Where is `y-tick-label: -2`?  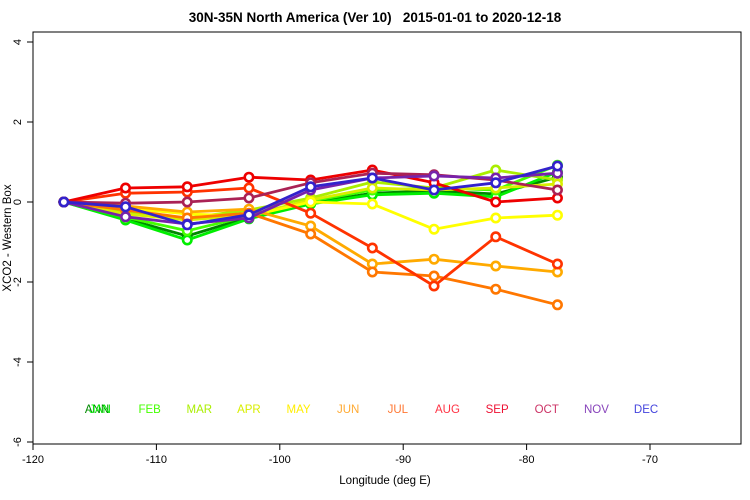
y-tick-label: -2 is located at coordinates (18, 282).